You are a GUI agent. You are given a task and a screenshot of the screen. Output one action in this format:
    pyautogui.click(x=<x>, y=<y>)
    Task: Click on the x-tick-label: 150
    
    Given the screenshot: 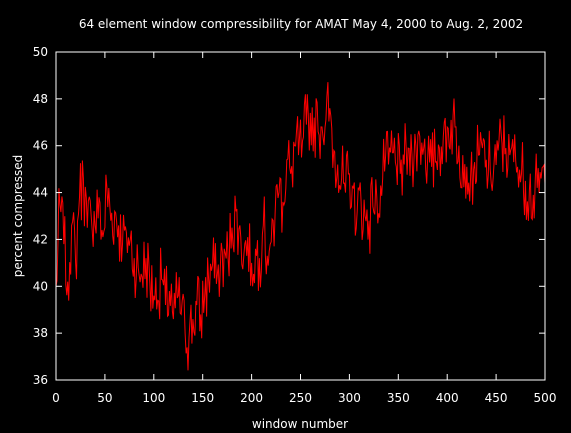 What is the action you would take?
    pyautogui.click(x=202, y=398)
    